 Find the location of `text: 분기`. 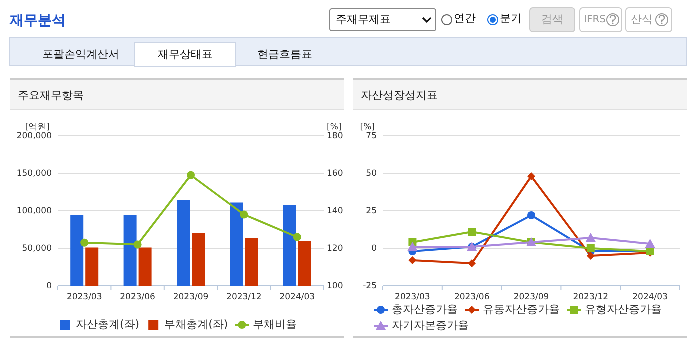

text: 분기 is located at coordinates (511, 19).